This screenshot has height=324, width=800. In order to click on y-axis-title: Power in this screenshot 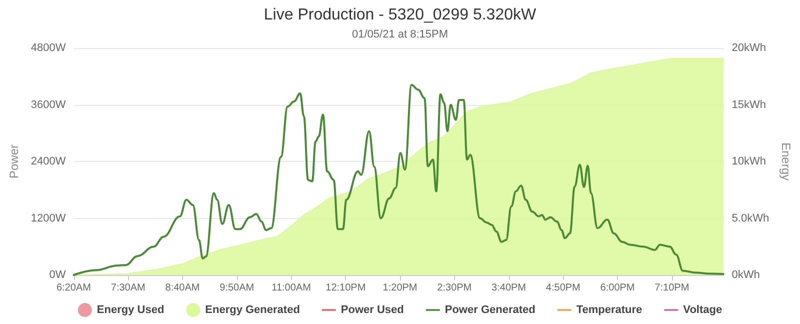, I will do `click(14, 161)`.